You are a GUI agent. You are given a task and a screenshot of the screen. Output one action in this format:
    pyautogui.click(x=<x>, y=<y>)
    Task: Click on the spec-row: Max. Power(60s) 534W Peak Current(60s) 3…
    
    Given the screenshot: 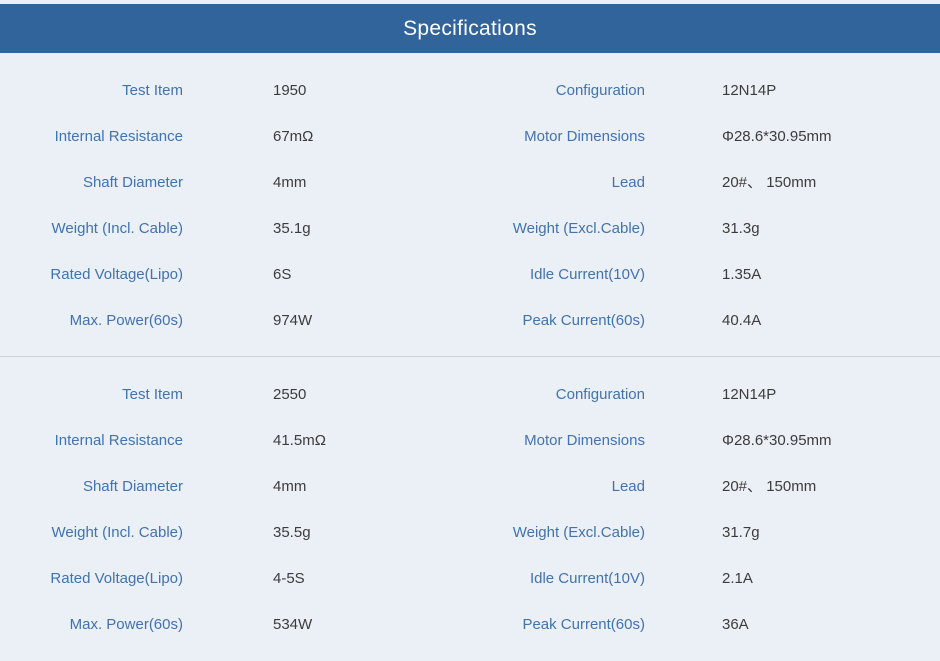 What is the action you would take?
    pyautogui.click(x=470, y=624)
    